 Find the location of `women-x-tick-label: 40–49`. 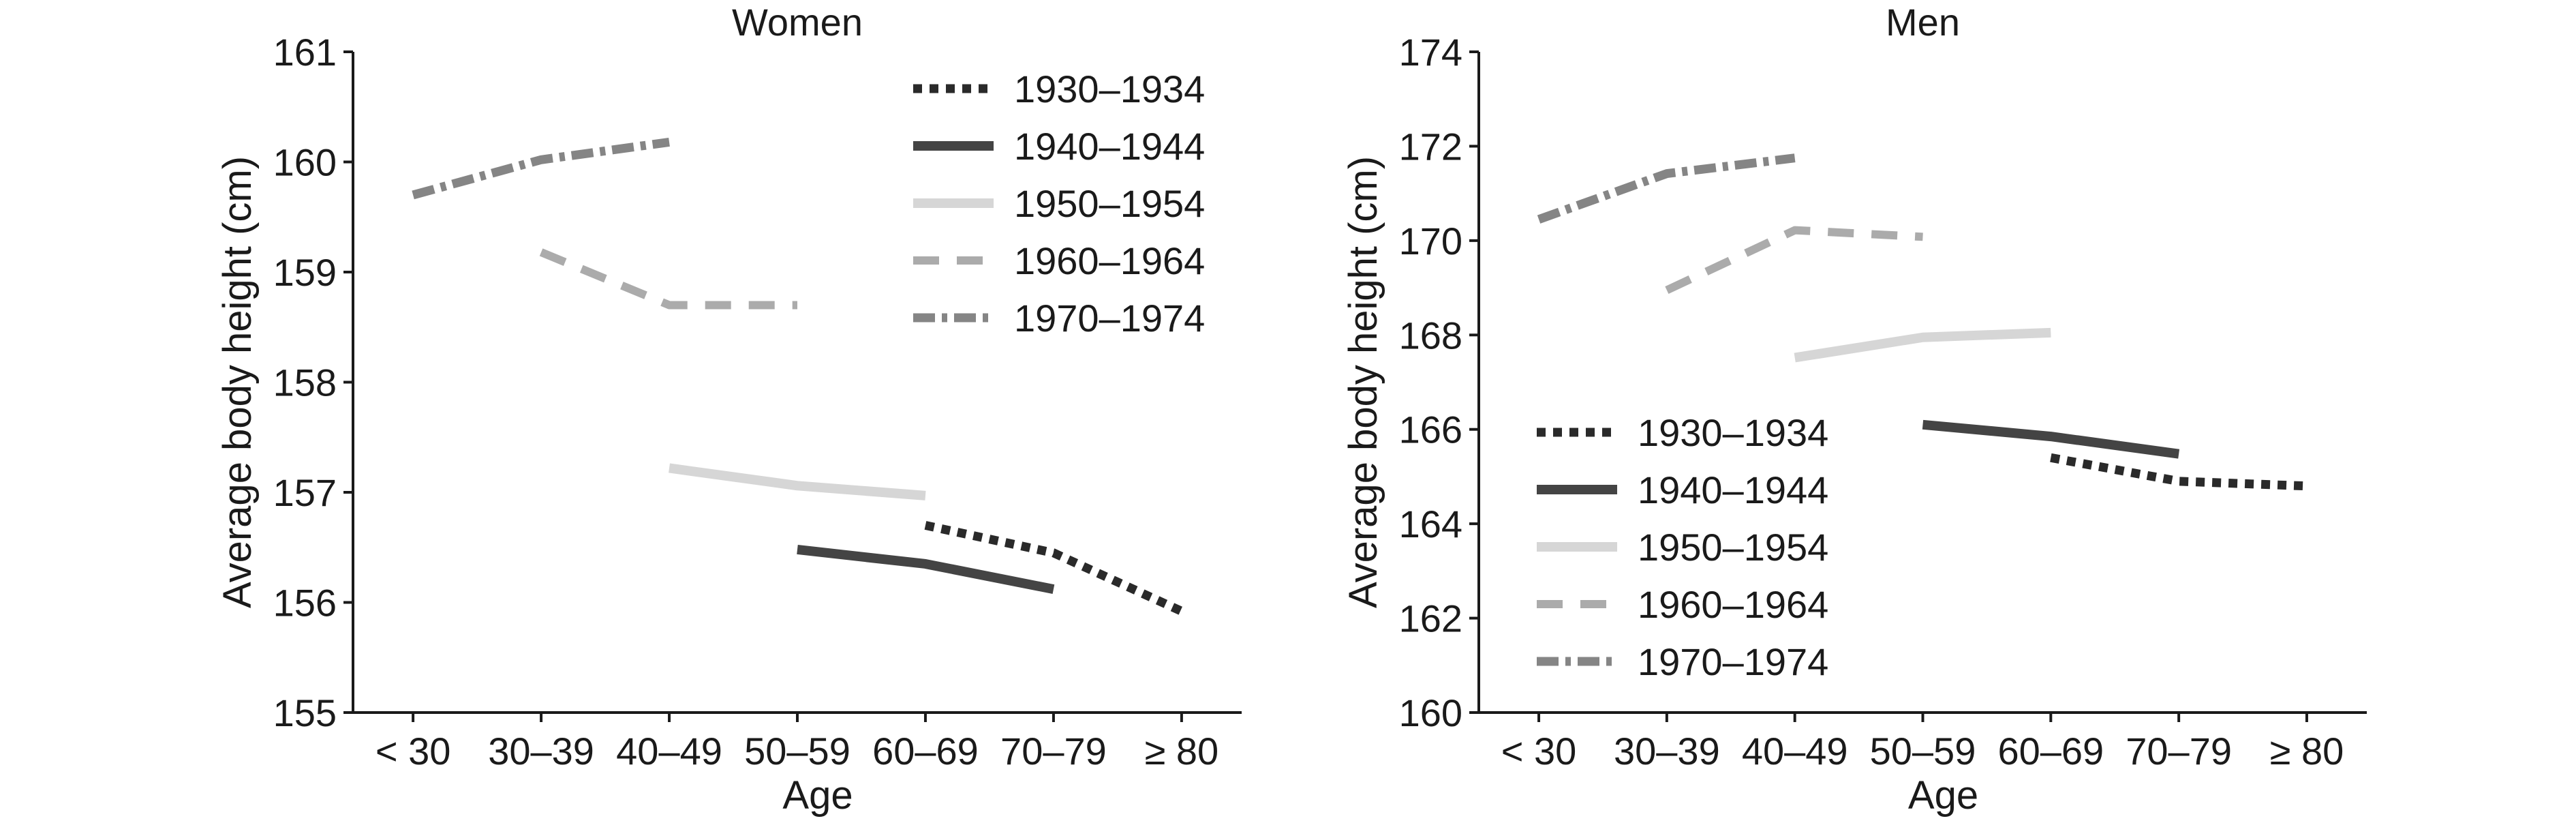

women-x-tick-label: 40–49 is located at coordinates (669, 752).